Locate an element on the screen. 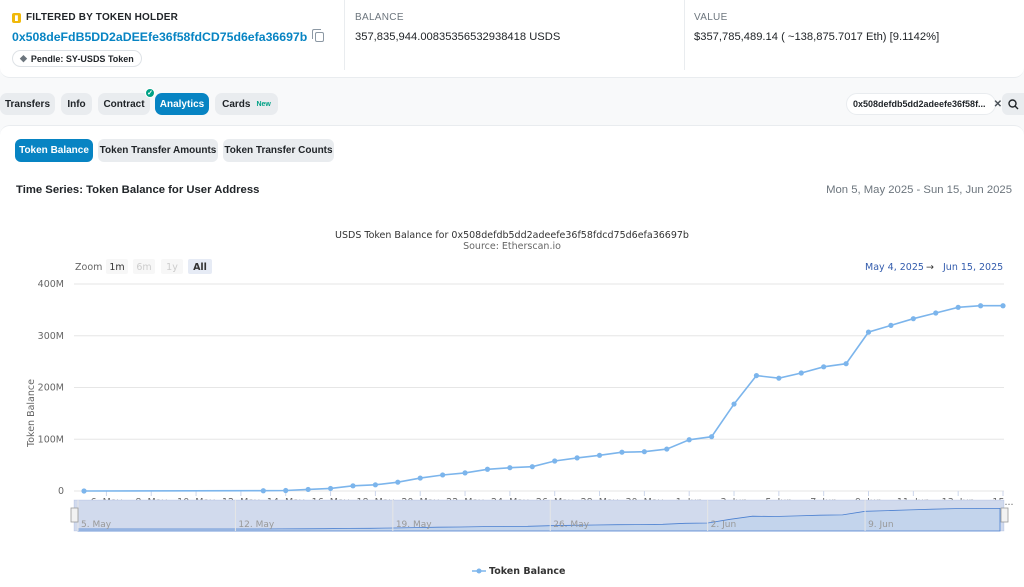  navigator-handle-right is located at coordinates (1004, 515).